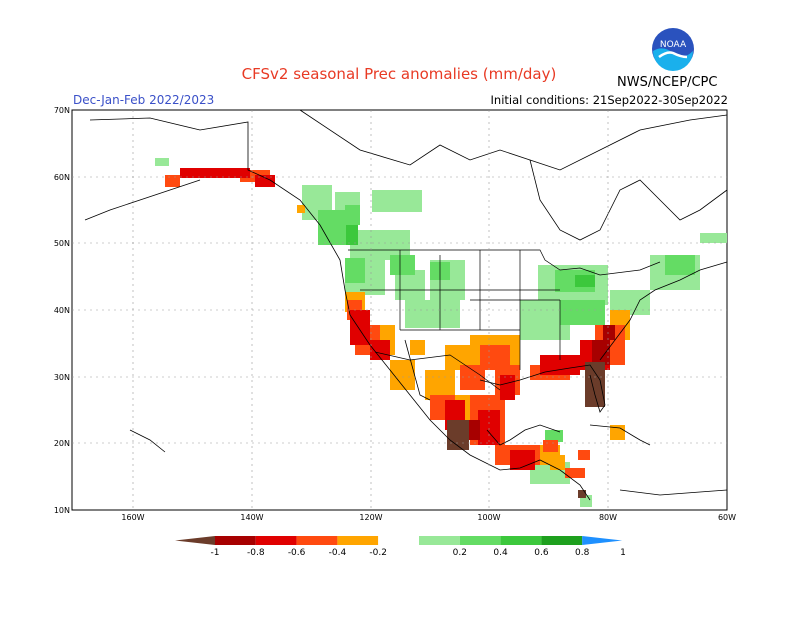 This screenshot has width=800, height=618. I want to click on lon-label: 140W, so click(251, 517).